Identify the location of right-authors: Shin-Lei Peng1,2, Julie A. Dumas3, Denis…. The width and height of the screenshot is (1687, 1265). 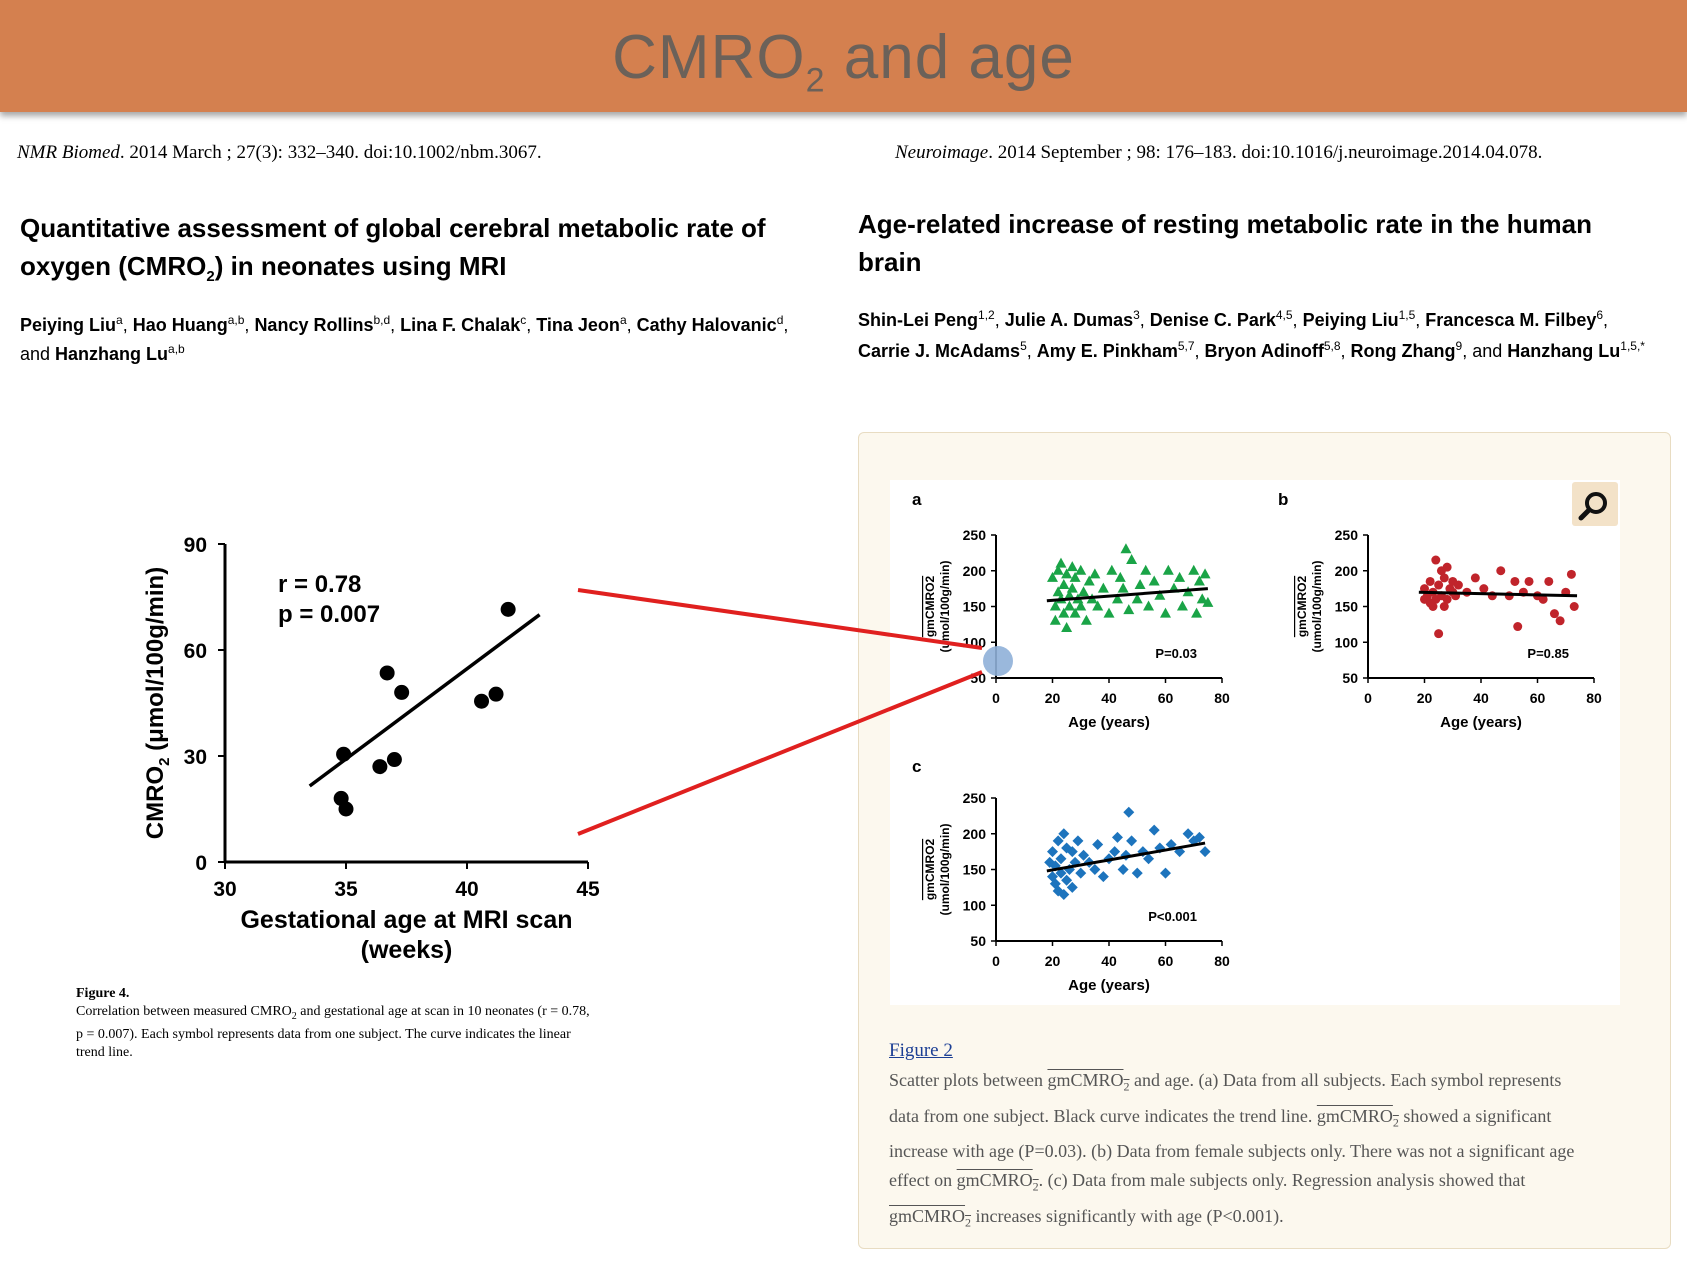
(1258, 333).